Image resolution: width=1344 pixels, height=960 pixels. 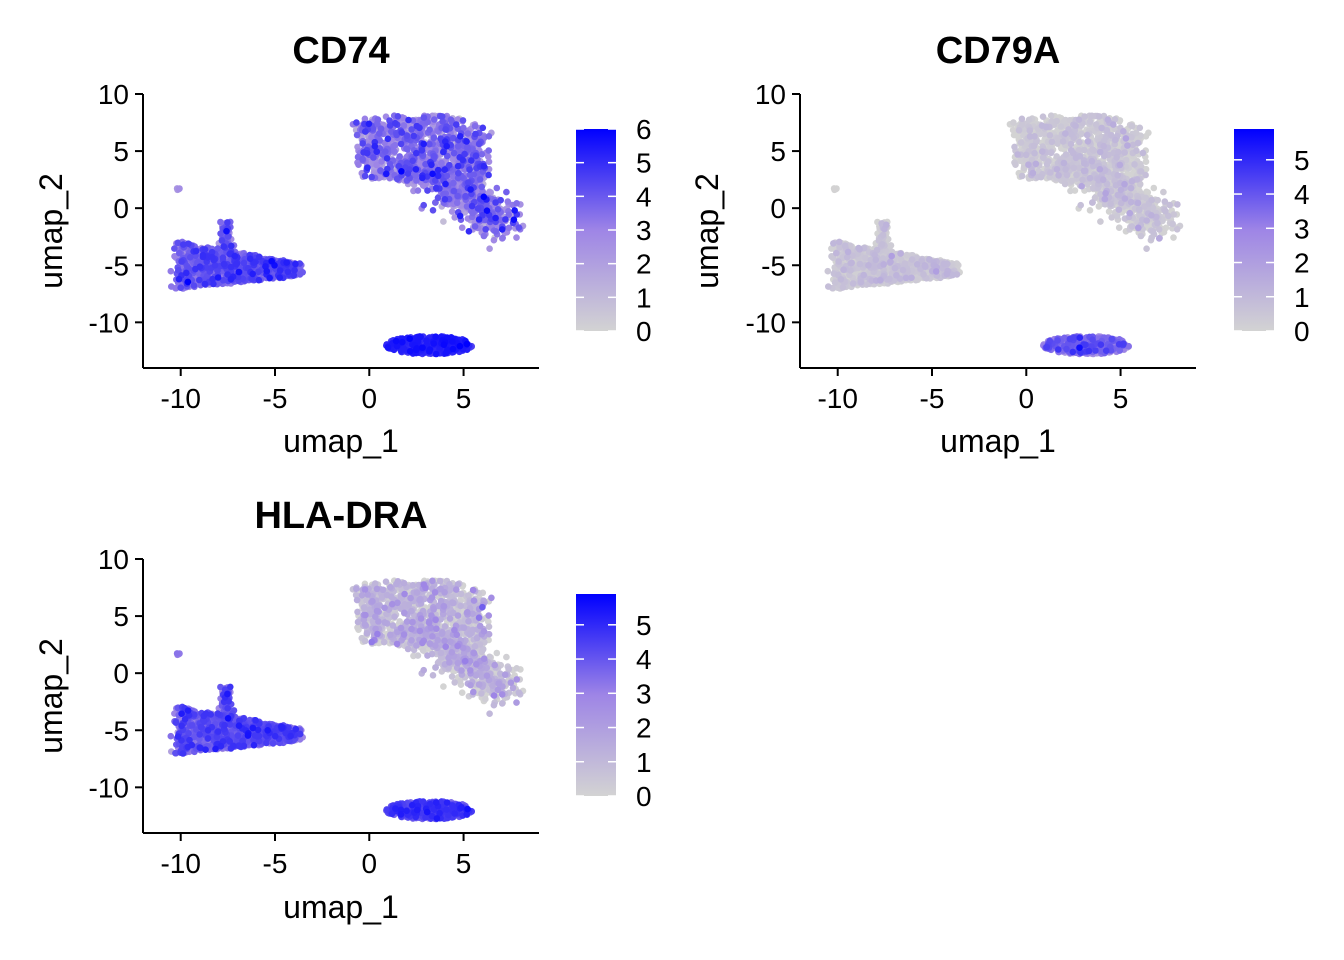 I want to click on cell-point-outlier, so click(x=834, y=190).